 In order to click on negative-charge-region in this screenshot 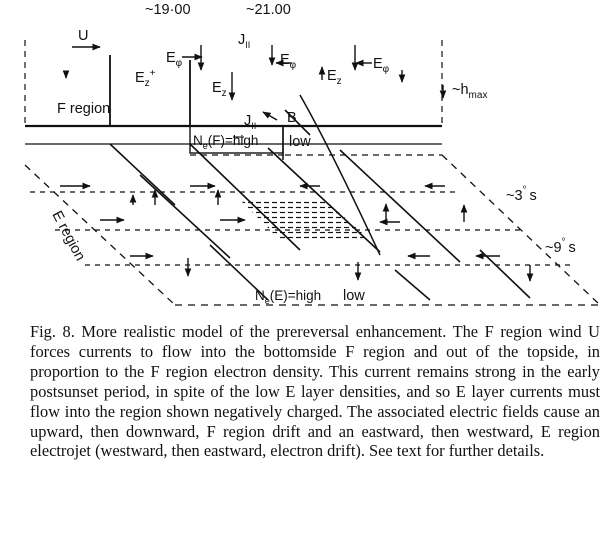, I will do `click(305, 220)`.